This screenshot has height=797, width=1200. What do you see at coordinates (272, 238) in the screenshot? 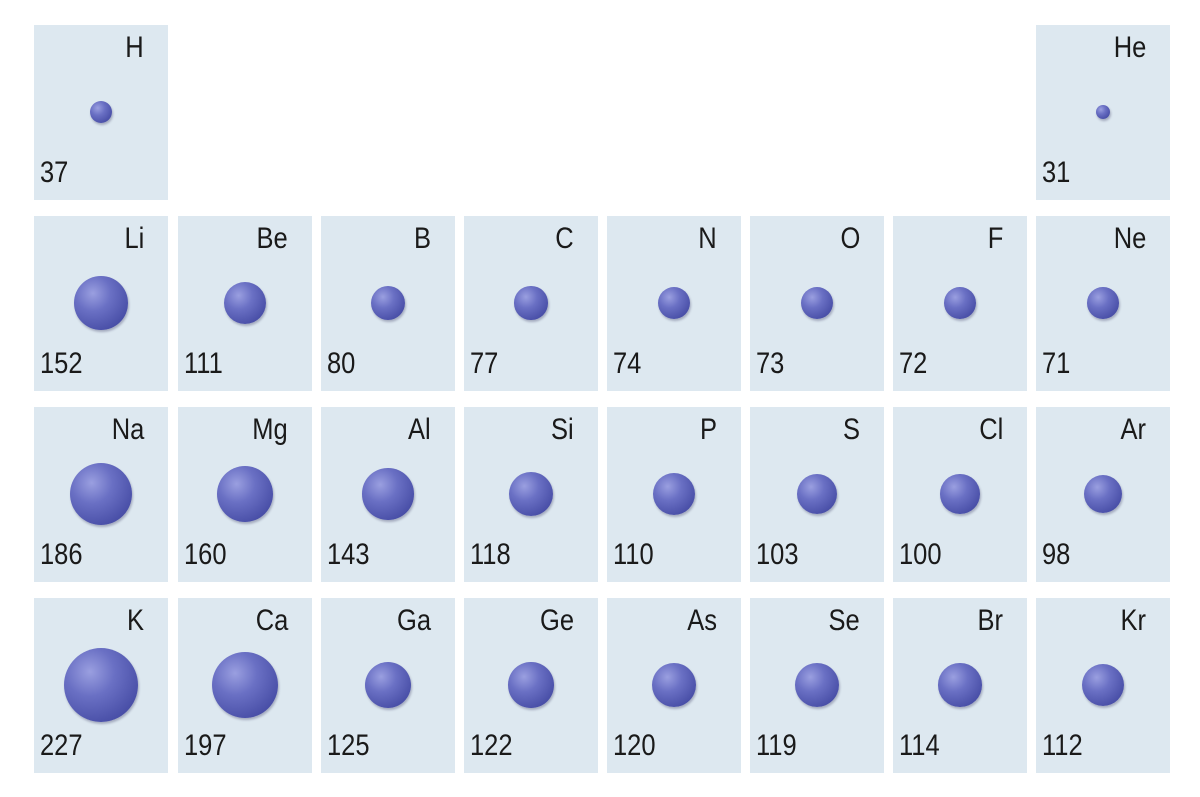
I see `element-symbol: Be` at bounding box center [272, 238].